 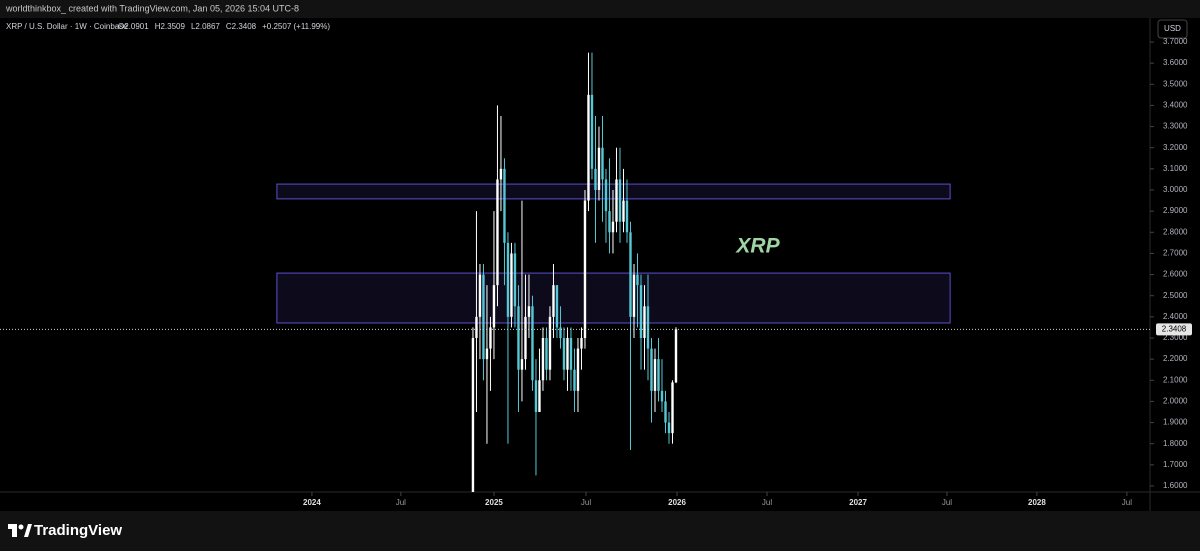 What do you see at coordinates (600, 531) in the screenshot?
I see `bottom-bar` at bounding box center [600, 531].